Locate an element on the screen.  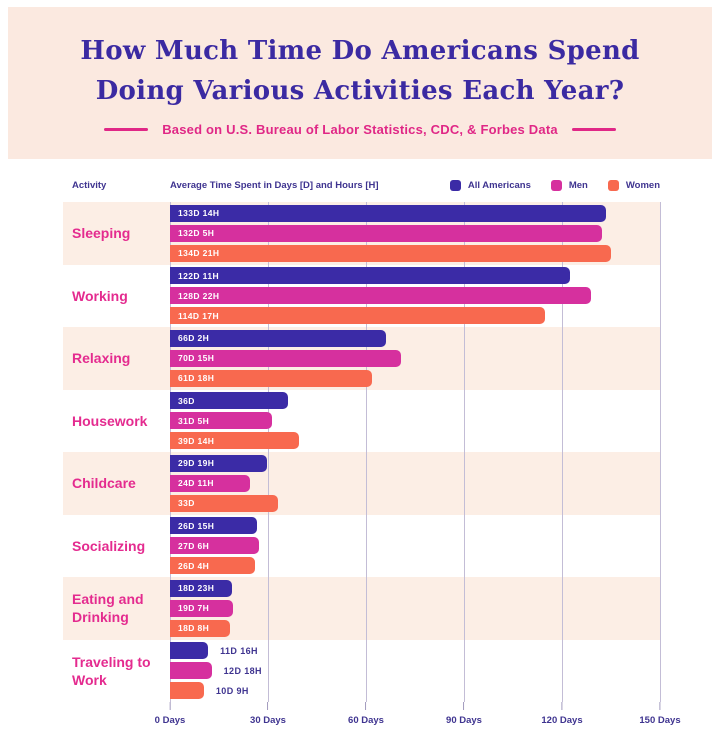
bar-row-all-americans: 122D 11H is located at coordinates (415, 276).